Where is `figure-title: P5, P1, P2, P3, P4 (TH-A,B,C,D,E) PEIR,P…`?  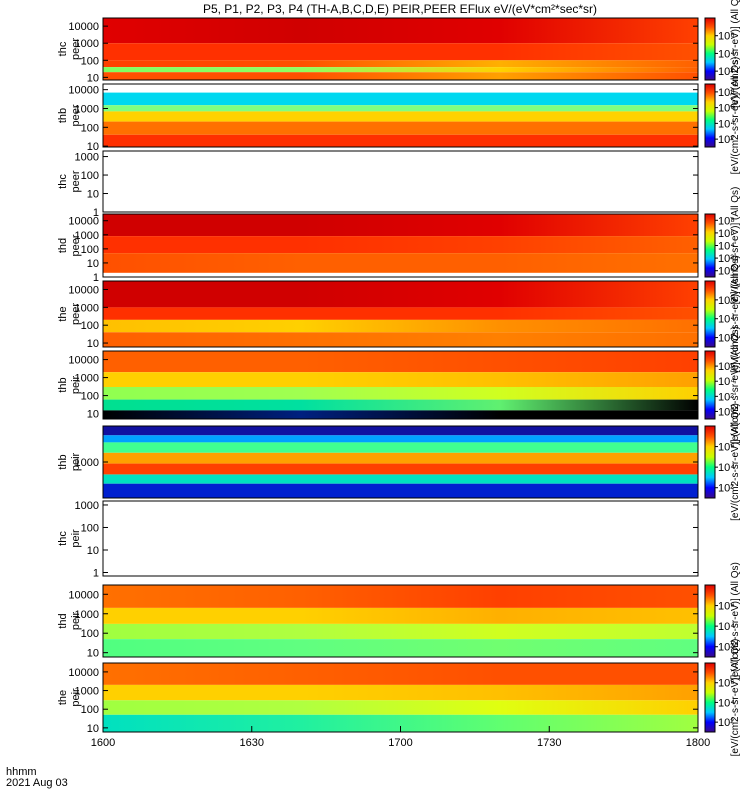 figure-title: P5, P1, P2, P3, P4 (TH-A,B,C,D,E) PEIR,P… is located at coordinates (400, 9).